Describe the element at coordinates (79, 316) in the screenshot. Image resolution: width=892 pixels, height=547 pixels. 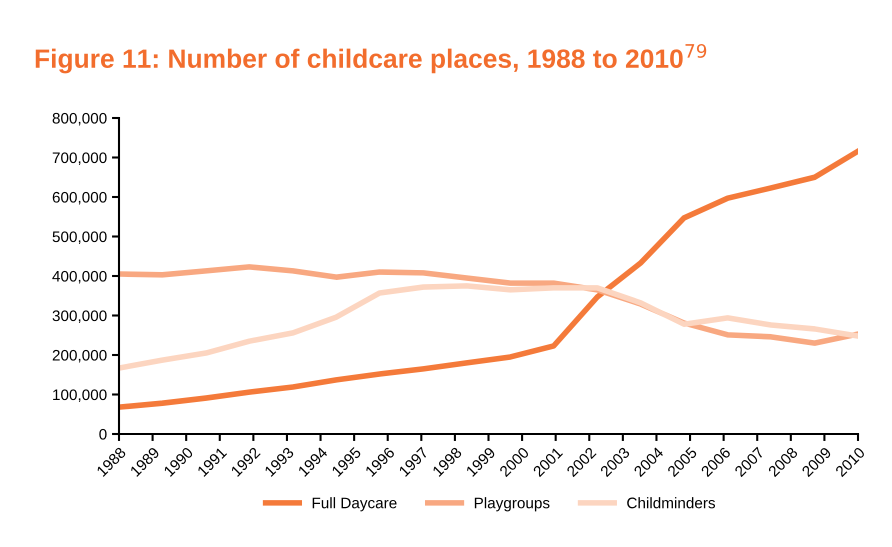
I see `y-tick-label: 300,000` at that location.